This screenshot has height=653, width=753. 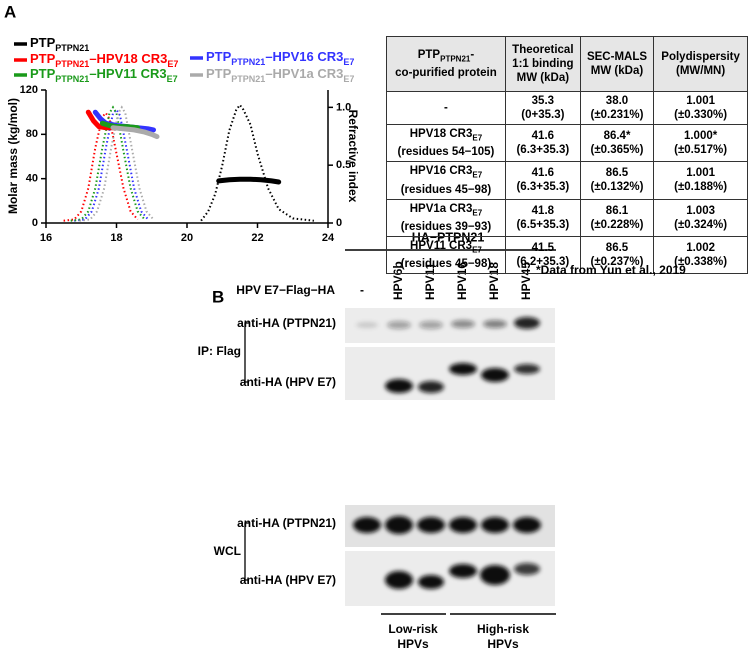 I want to click on legend-entry: PTPPTPN21, so click(x=59, y=44).